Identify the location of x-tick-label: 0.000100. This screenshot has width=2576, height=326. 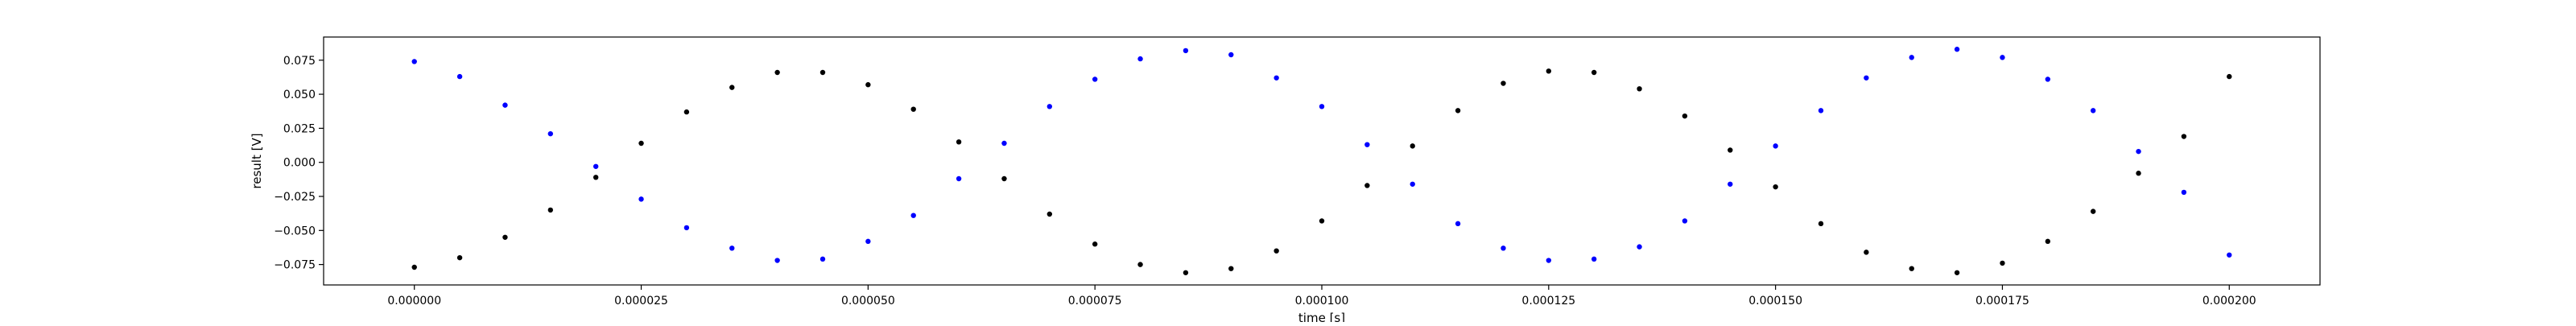
(1322, 301).